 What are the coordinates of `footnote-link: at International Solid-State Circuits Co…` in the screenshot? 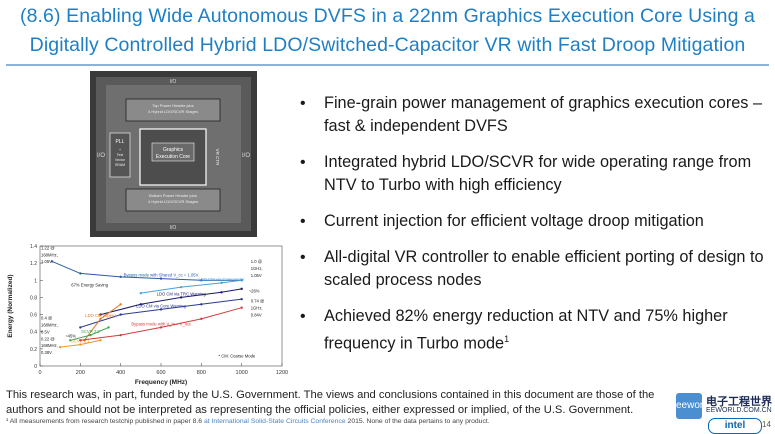 It's located at (274, 421).